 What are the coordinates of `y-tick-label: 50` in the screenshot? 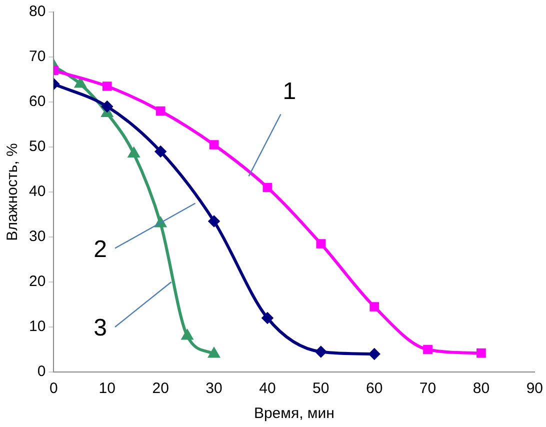 It's located at (37, 147).